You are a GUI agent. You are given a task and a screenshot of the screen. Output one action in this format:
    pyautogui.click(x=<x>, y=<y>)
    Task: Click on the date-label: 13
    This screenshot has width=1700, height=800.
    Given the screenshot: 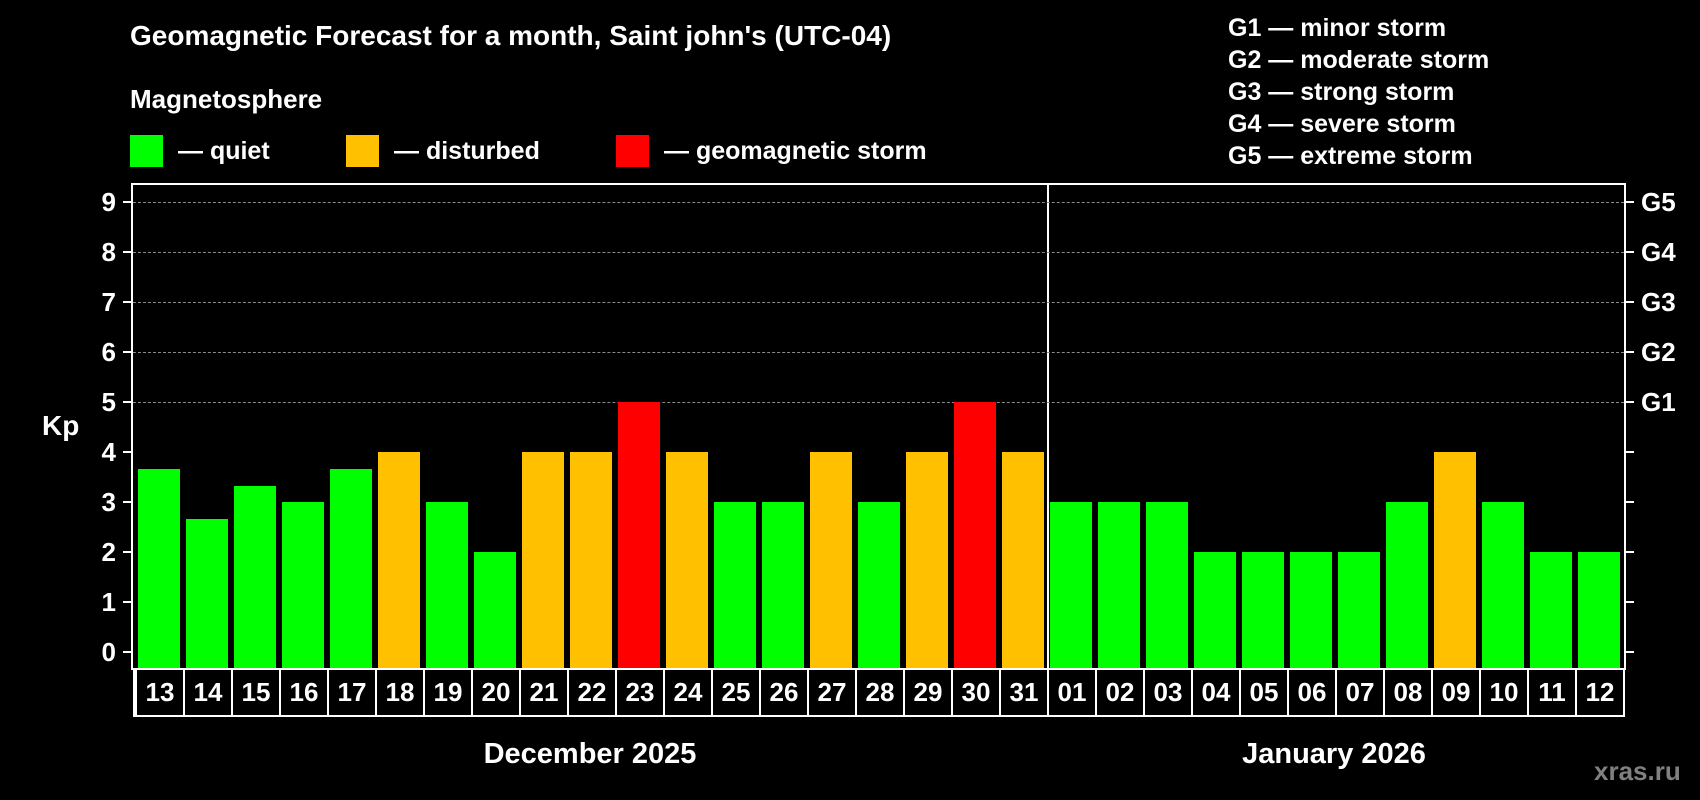 What is the action you would take?
    pyautogui.click(x=159, y=692)
    